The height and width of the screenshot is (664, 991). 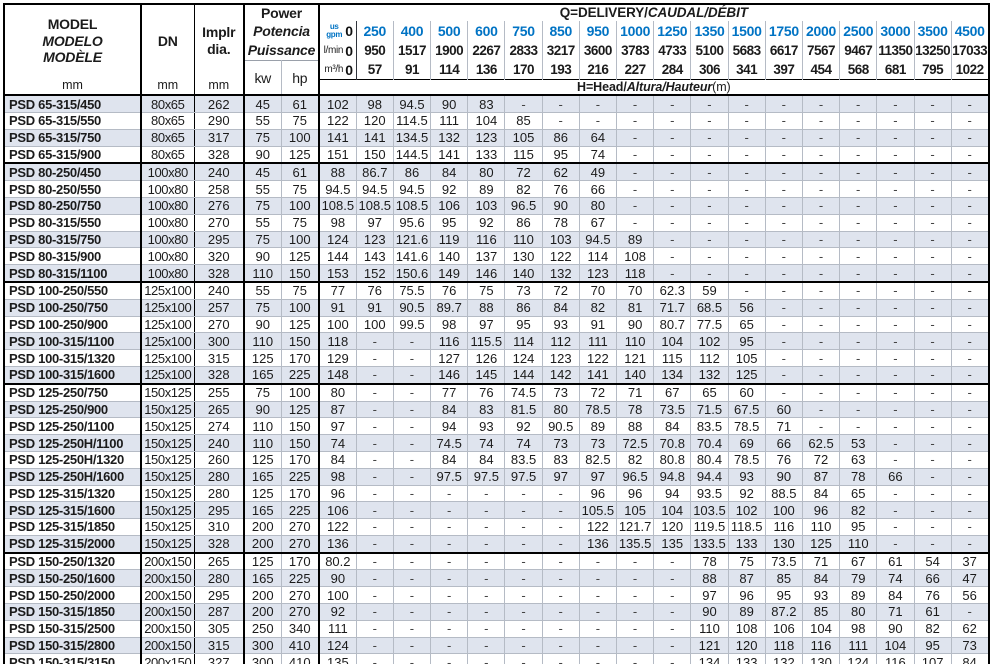 What do you see at coordinates (374, 189) in the screenshot?
I see `head-value-cell: 94.5` at bounding box center [374, 189].